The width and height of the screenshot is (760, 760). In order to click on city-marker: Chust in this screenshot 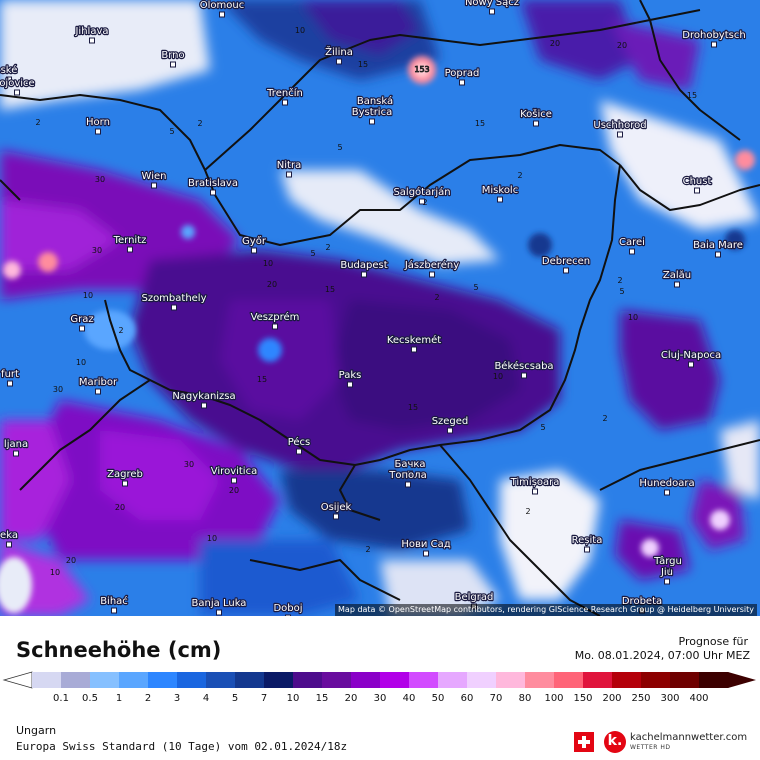, I will do `click(697, 184)`.